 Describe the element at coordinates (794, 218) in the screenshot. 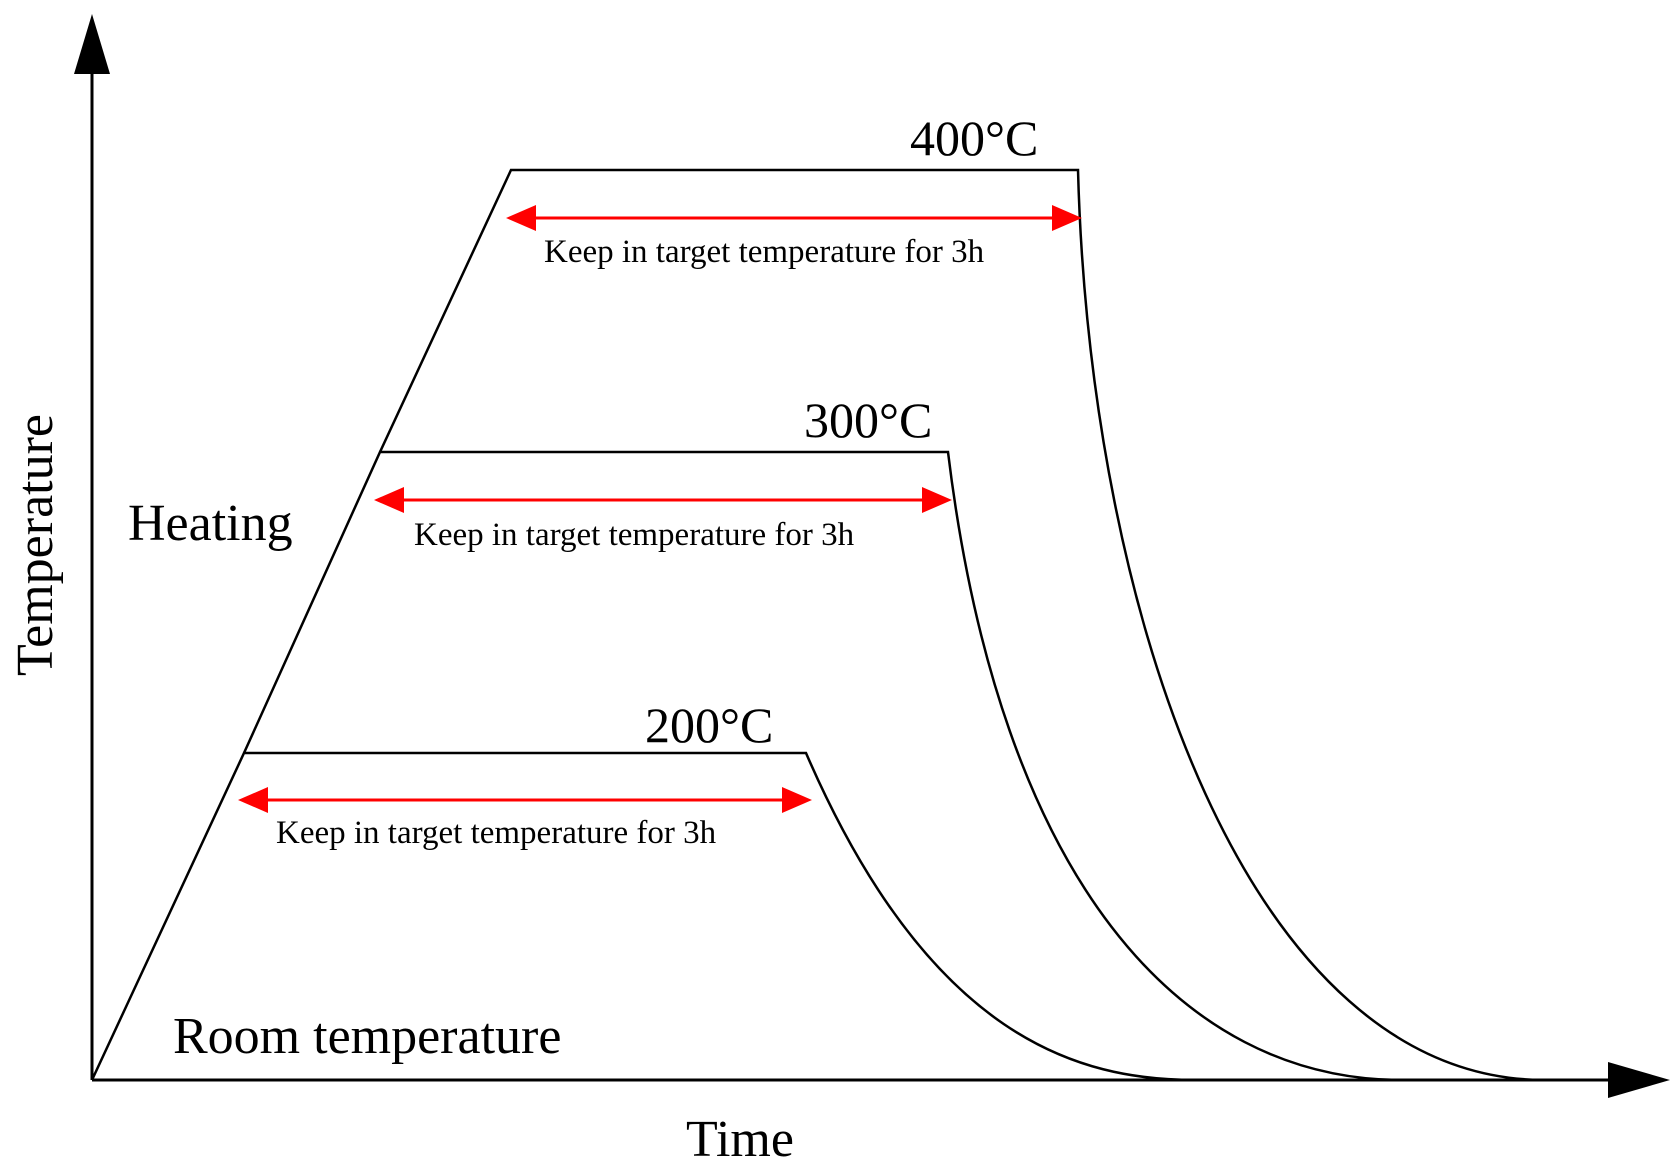

I see `profile-400-hold-arrow` at that location.